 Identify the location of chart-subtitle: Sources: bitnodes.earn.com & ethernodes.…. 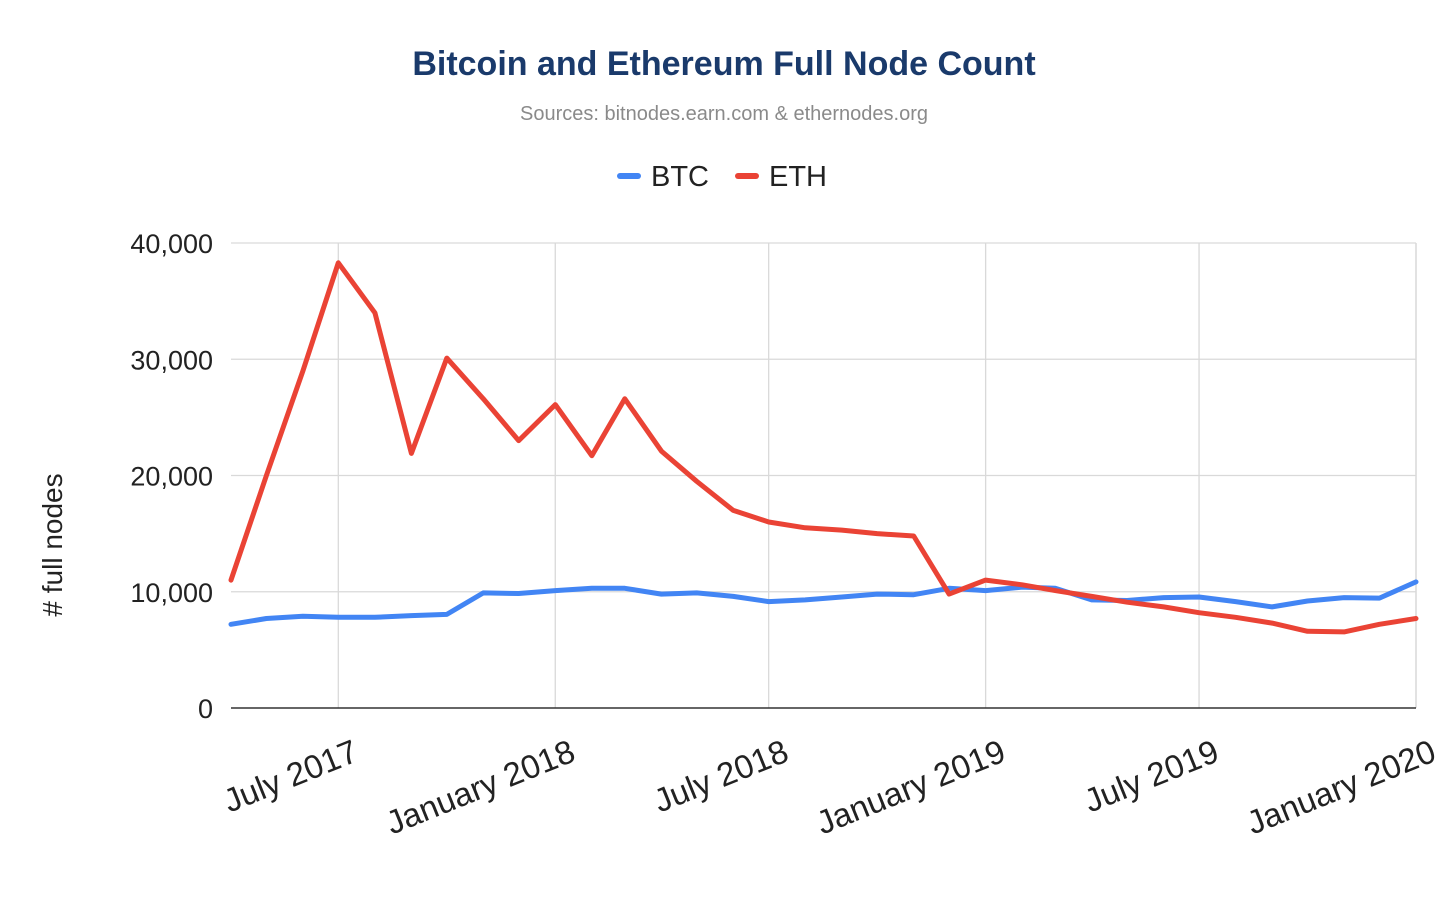
(724, 114).